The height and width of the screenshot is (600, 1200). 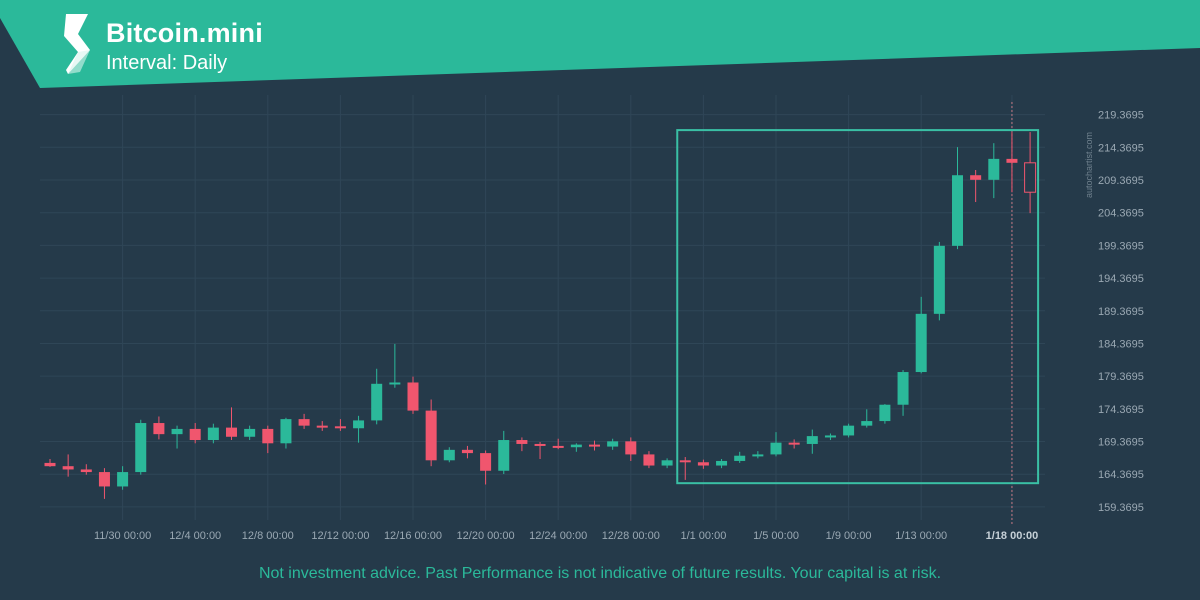 I want to click on interval-label: Interval: Daily, so click(x=167, y=63).